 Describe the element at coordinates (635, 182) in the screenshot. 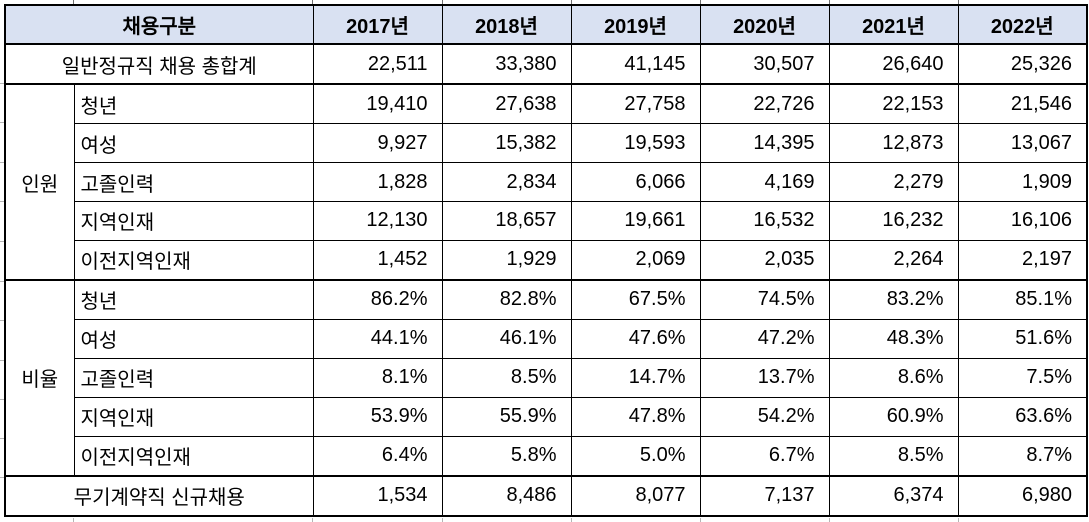

I see `value-cell: 6,066` at that location.